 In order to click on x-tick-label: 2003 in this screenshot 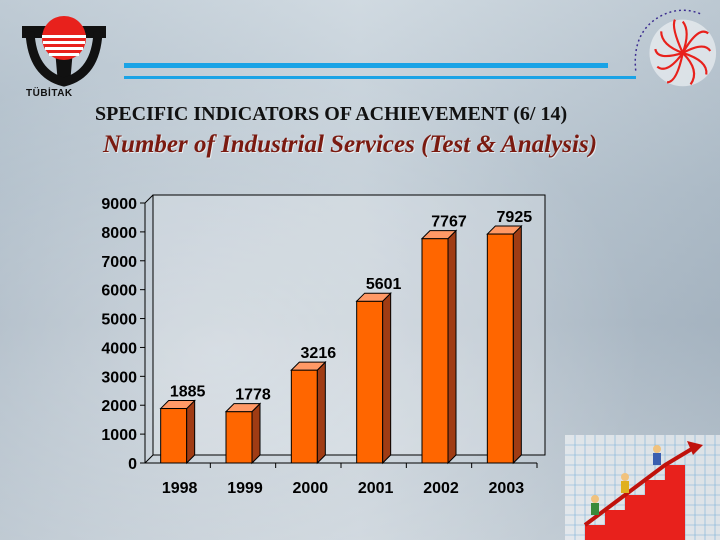, I will do `click(507, 488)`.